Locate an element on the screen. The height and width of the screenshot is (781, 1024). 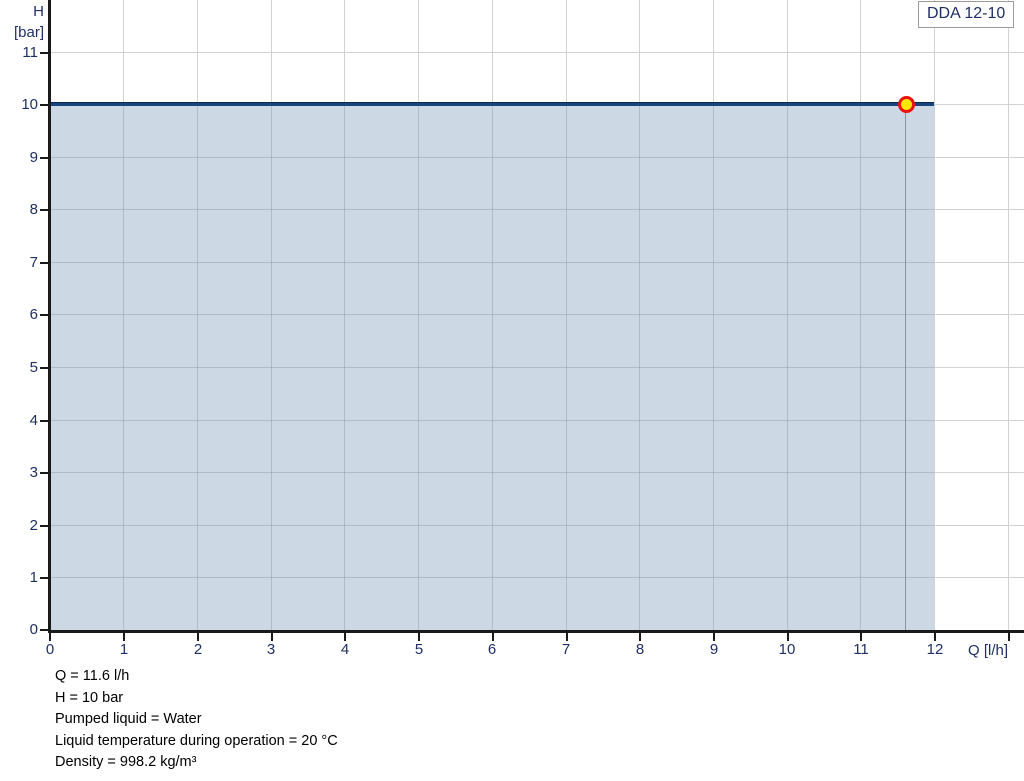
y-tick-label-7: 7 is located at coordinates (33, 262).